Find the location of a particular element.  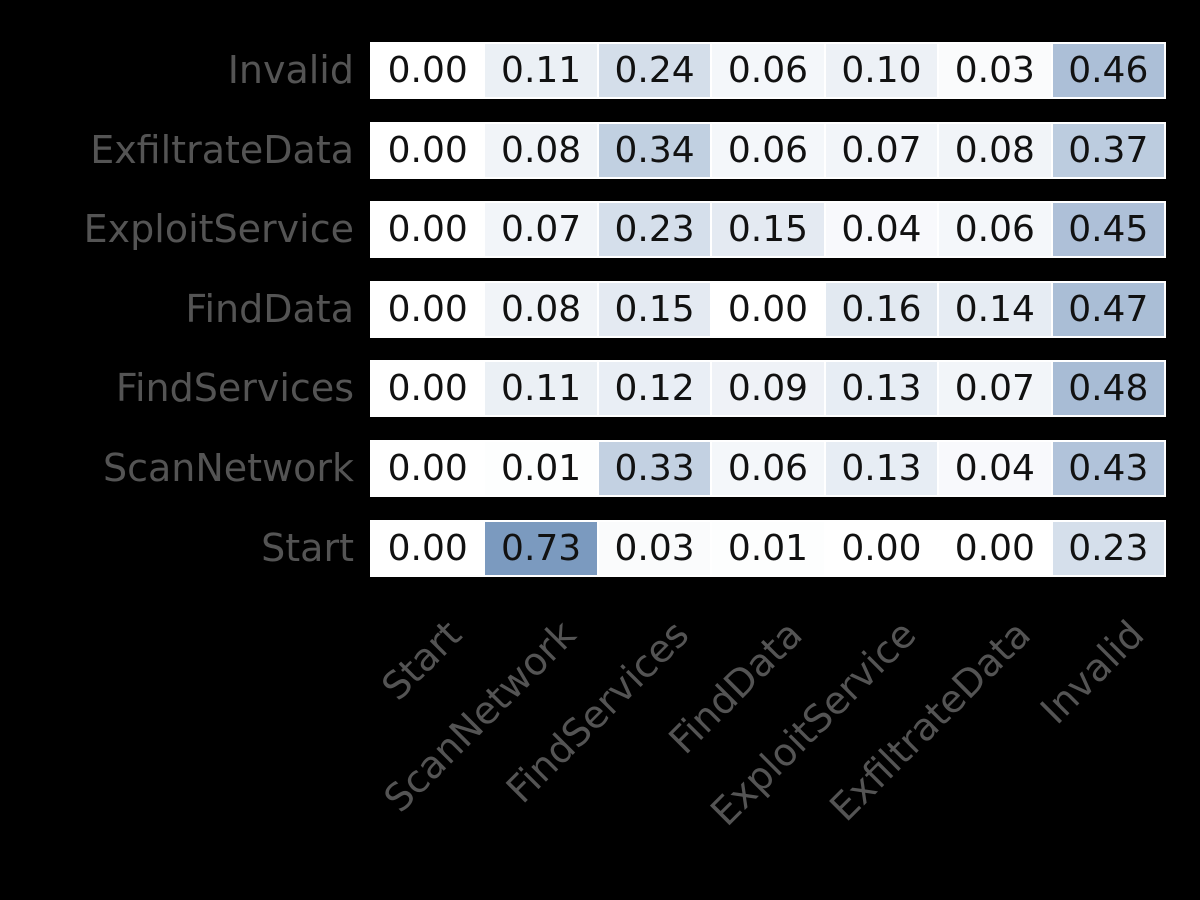

heatmap-row: 0.00 0.07 0.23 0.15 0.04 0.06 0.45 is located at coordinates (768, 229).